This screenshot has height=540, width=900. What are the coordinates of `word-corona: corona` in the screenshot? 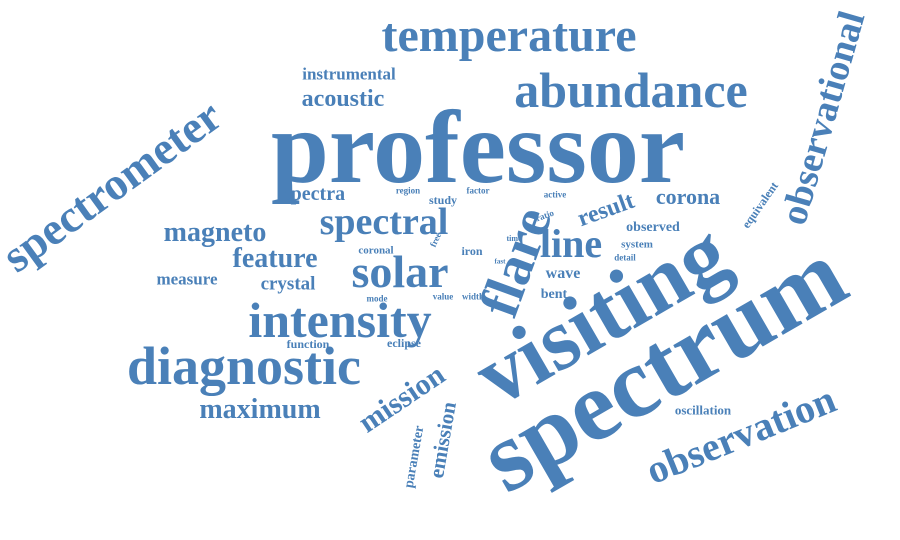 It's located at (688, 196).